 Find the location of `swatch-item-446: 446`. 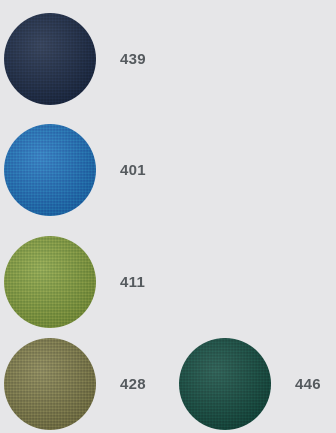

swatch-item-446: 446 is located at coordinates (250, 384).